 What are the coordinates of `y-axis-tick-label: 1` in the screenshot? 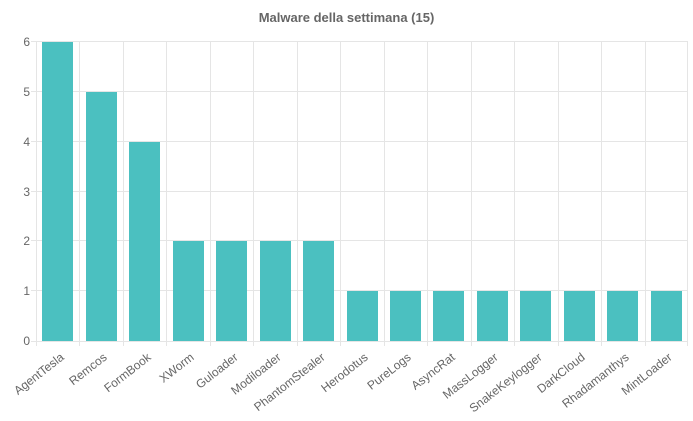 It's located at (26, 291).